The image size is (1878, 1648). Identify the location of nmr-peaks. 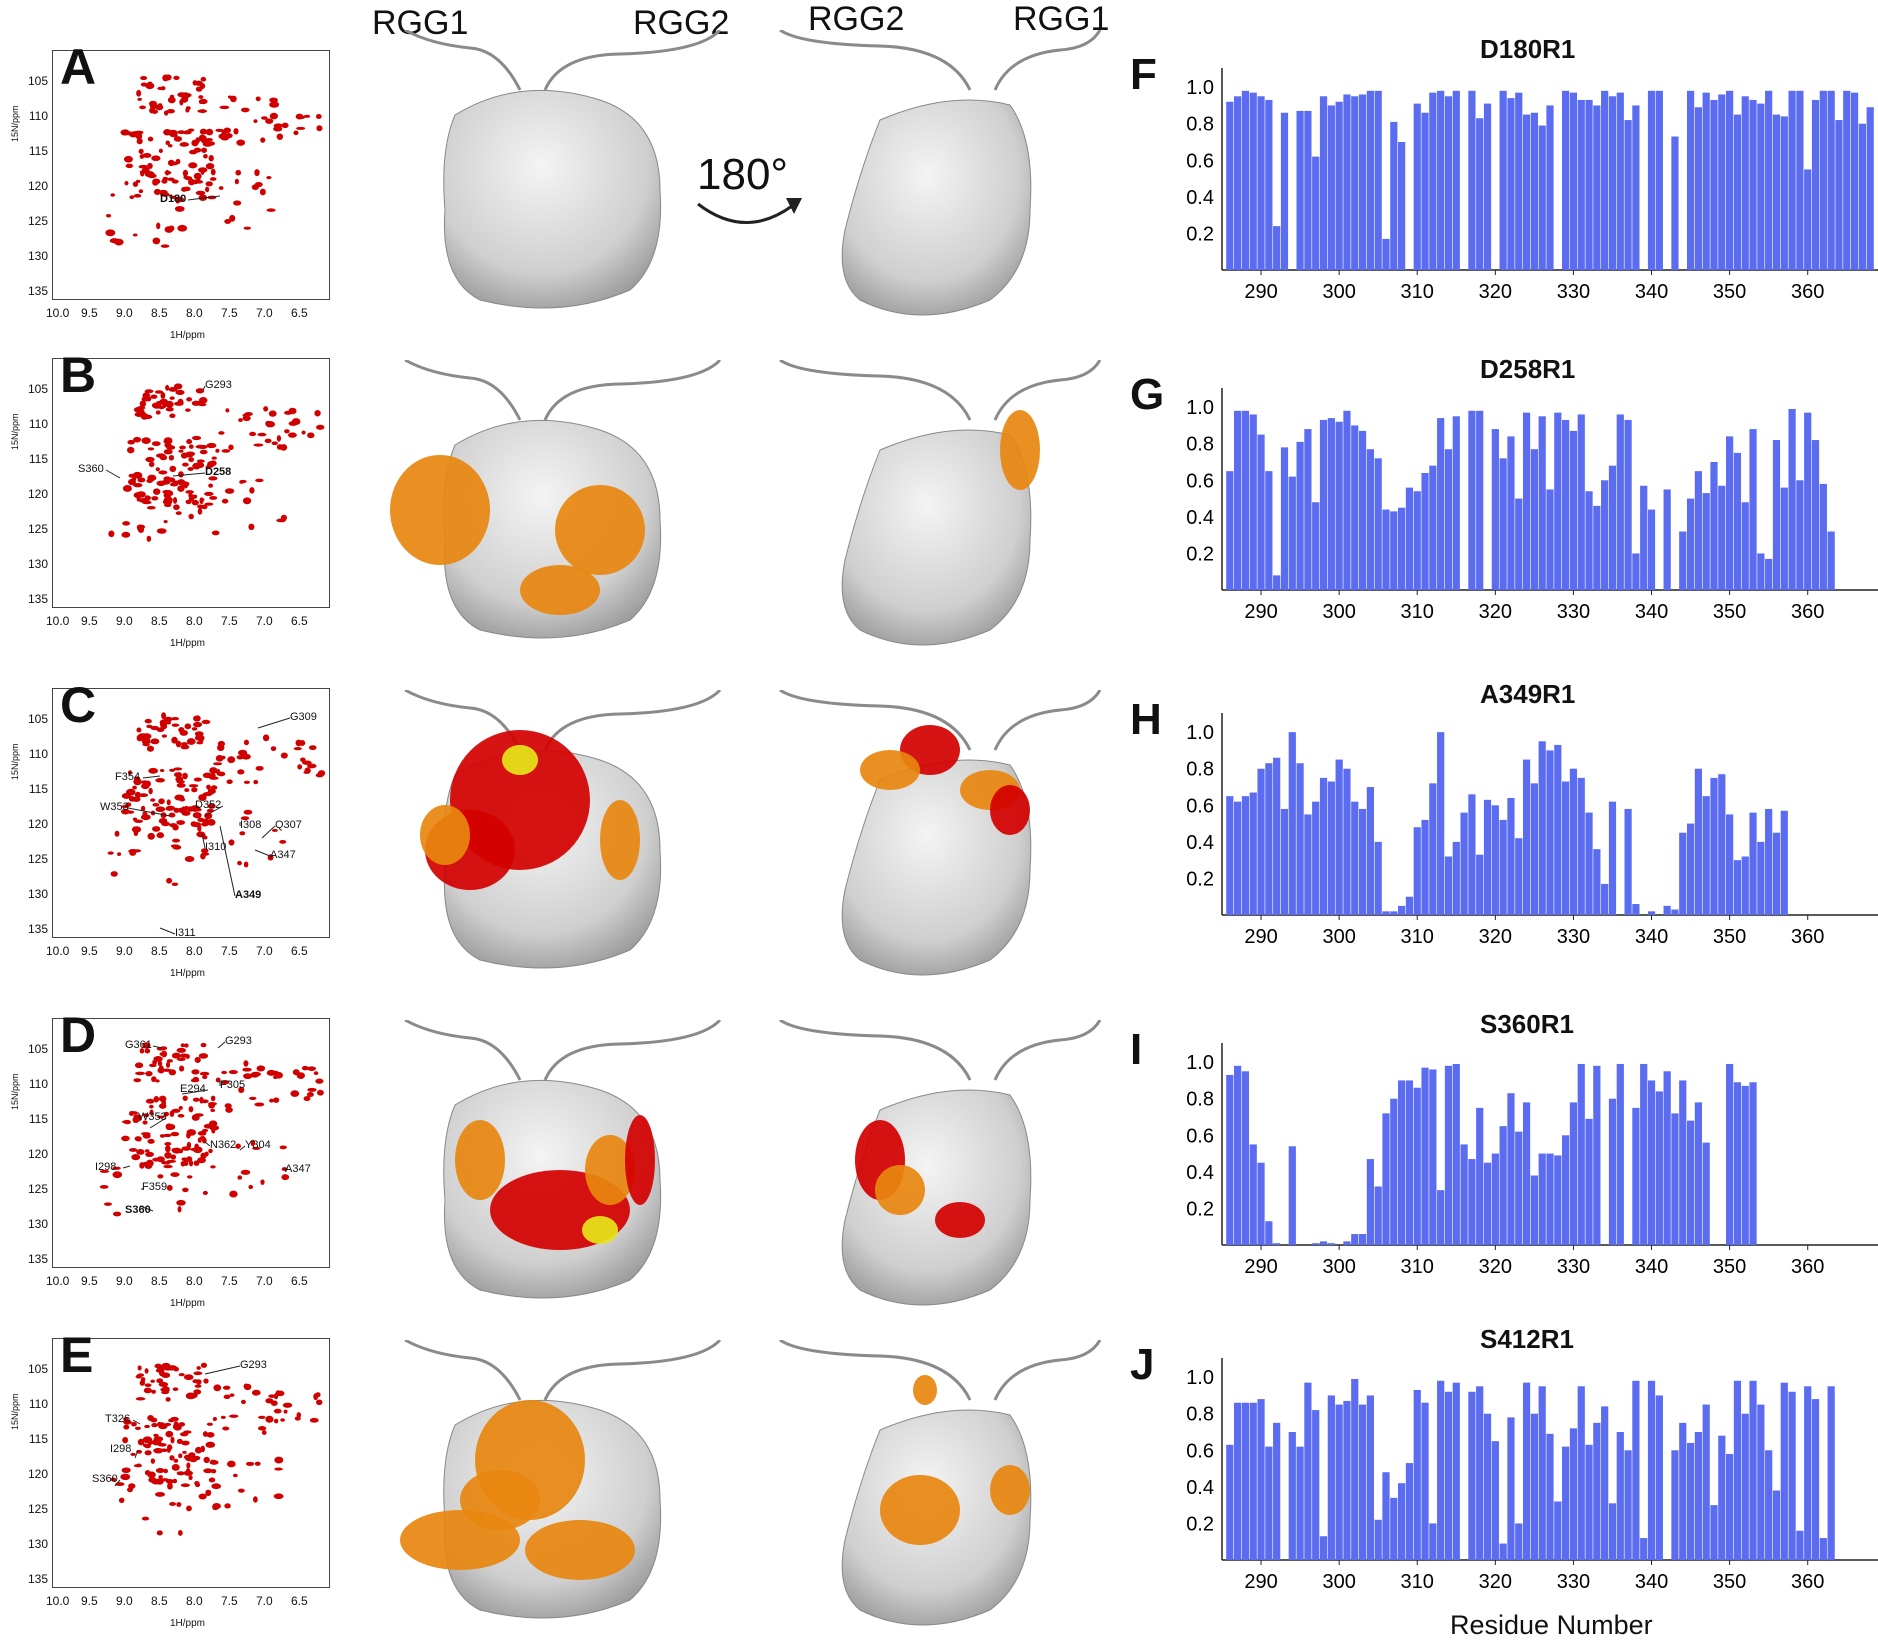
(216, 1449).